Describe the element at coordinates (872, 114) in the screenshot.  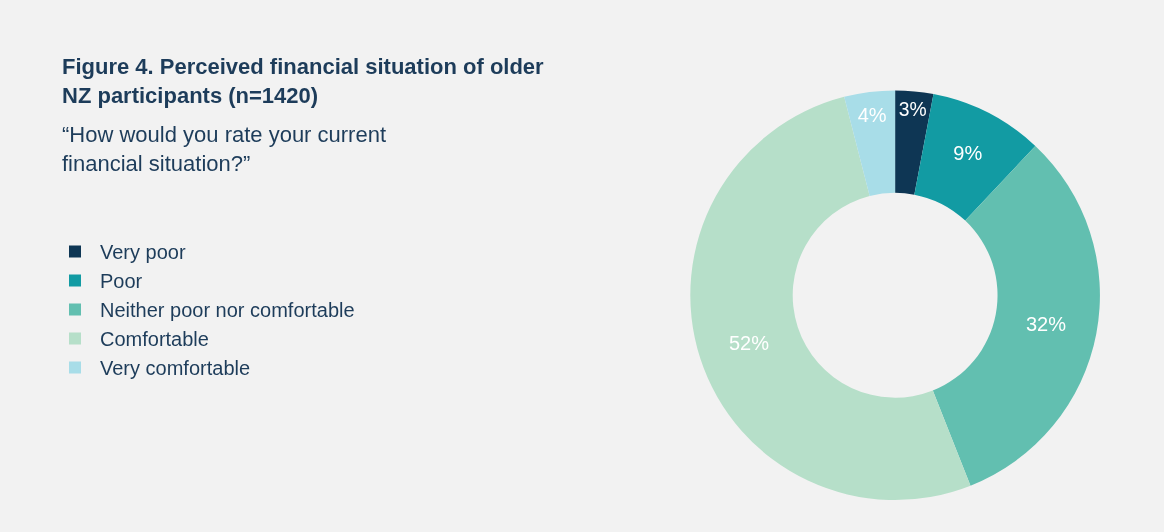
I see `data-label: 4%` at that location.